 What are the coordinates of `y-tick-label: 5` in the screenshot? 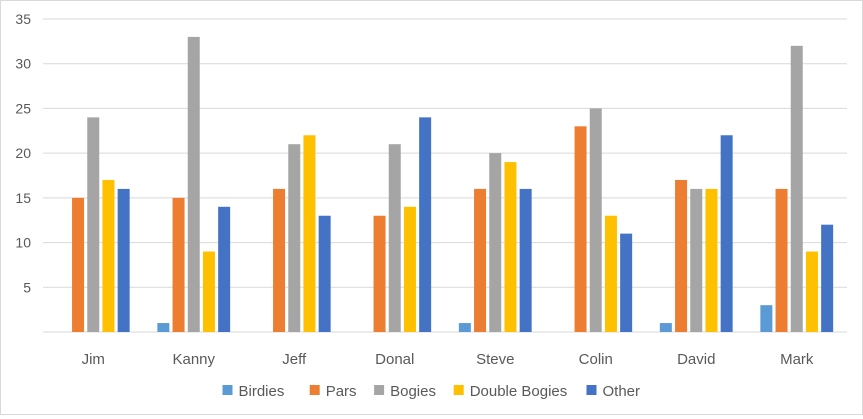 It's located at (27, 287).